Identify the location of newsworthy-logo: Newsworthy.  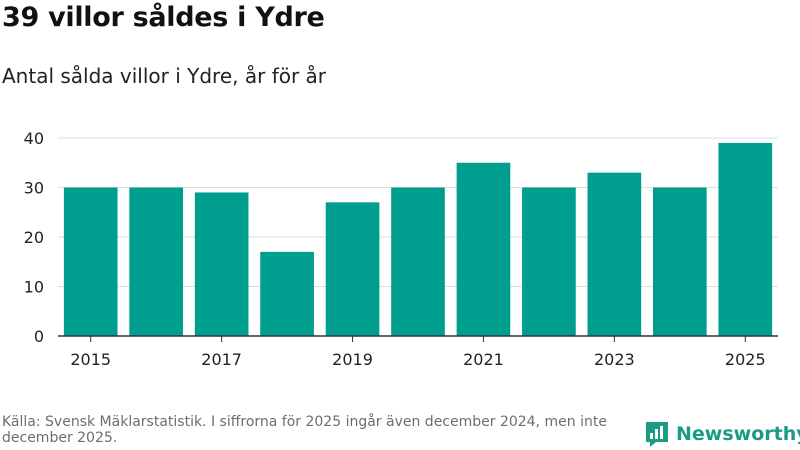
(722, 434).